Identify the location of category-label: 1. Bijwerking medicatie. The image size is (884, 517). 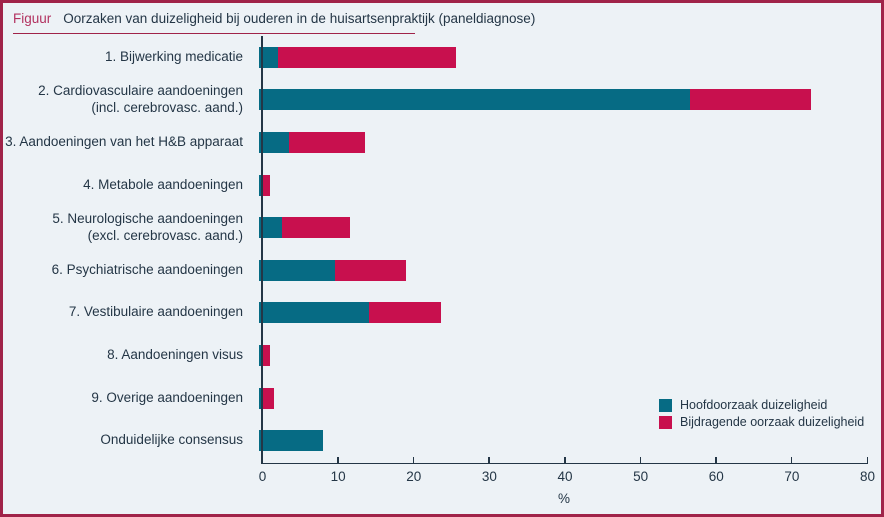
(173, 56).